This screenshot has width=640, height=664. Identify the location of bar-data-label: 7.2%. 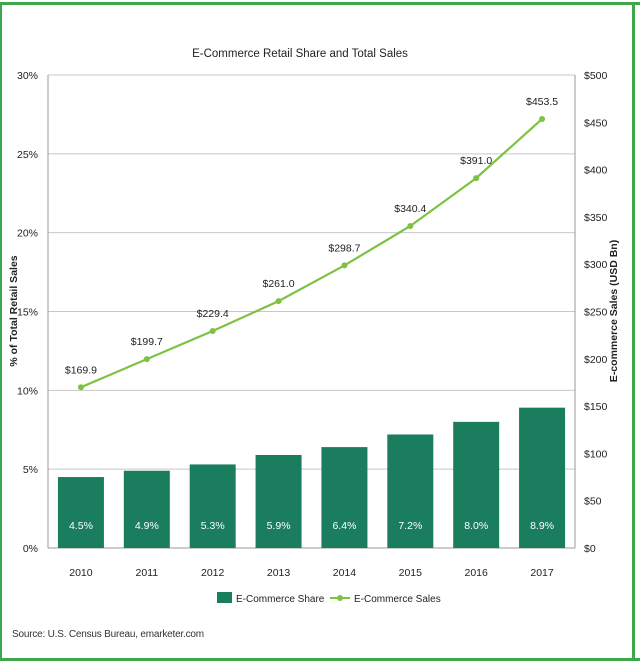
(410, 526).